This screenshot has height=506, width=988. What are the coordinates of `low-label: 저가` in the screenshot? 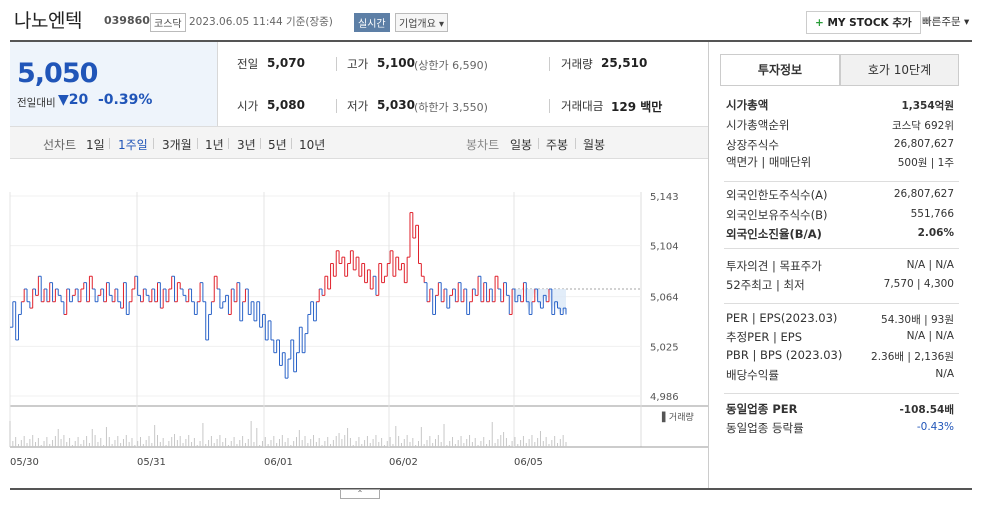 It's located at (358, 106).